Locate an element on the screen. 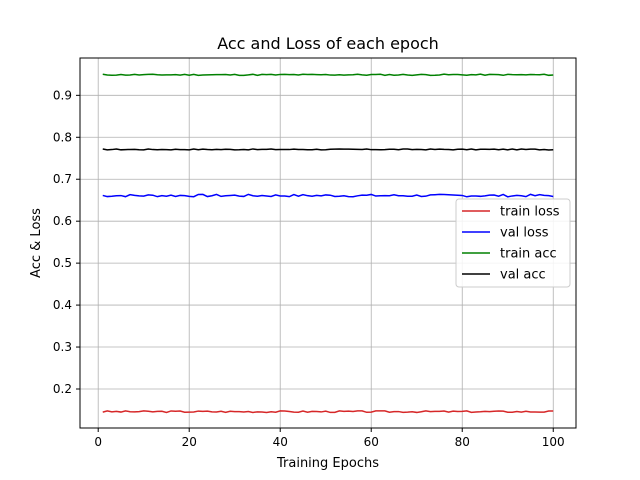 This screenshot has height=480, width=640. y-tick-label: 0.6 is located at coordinates (62, 221).